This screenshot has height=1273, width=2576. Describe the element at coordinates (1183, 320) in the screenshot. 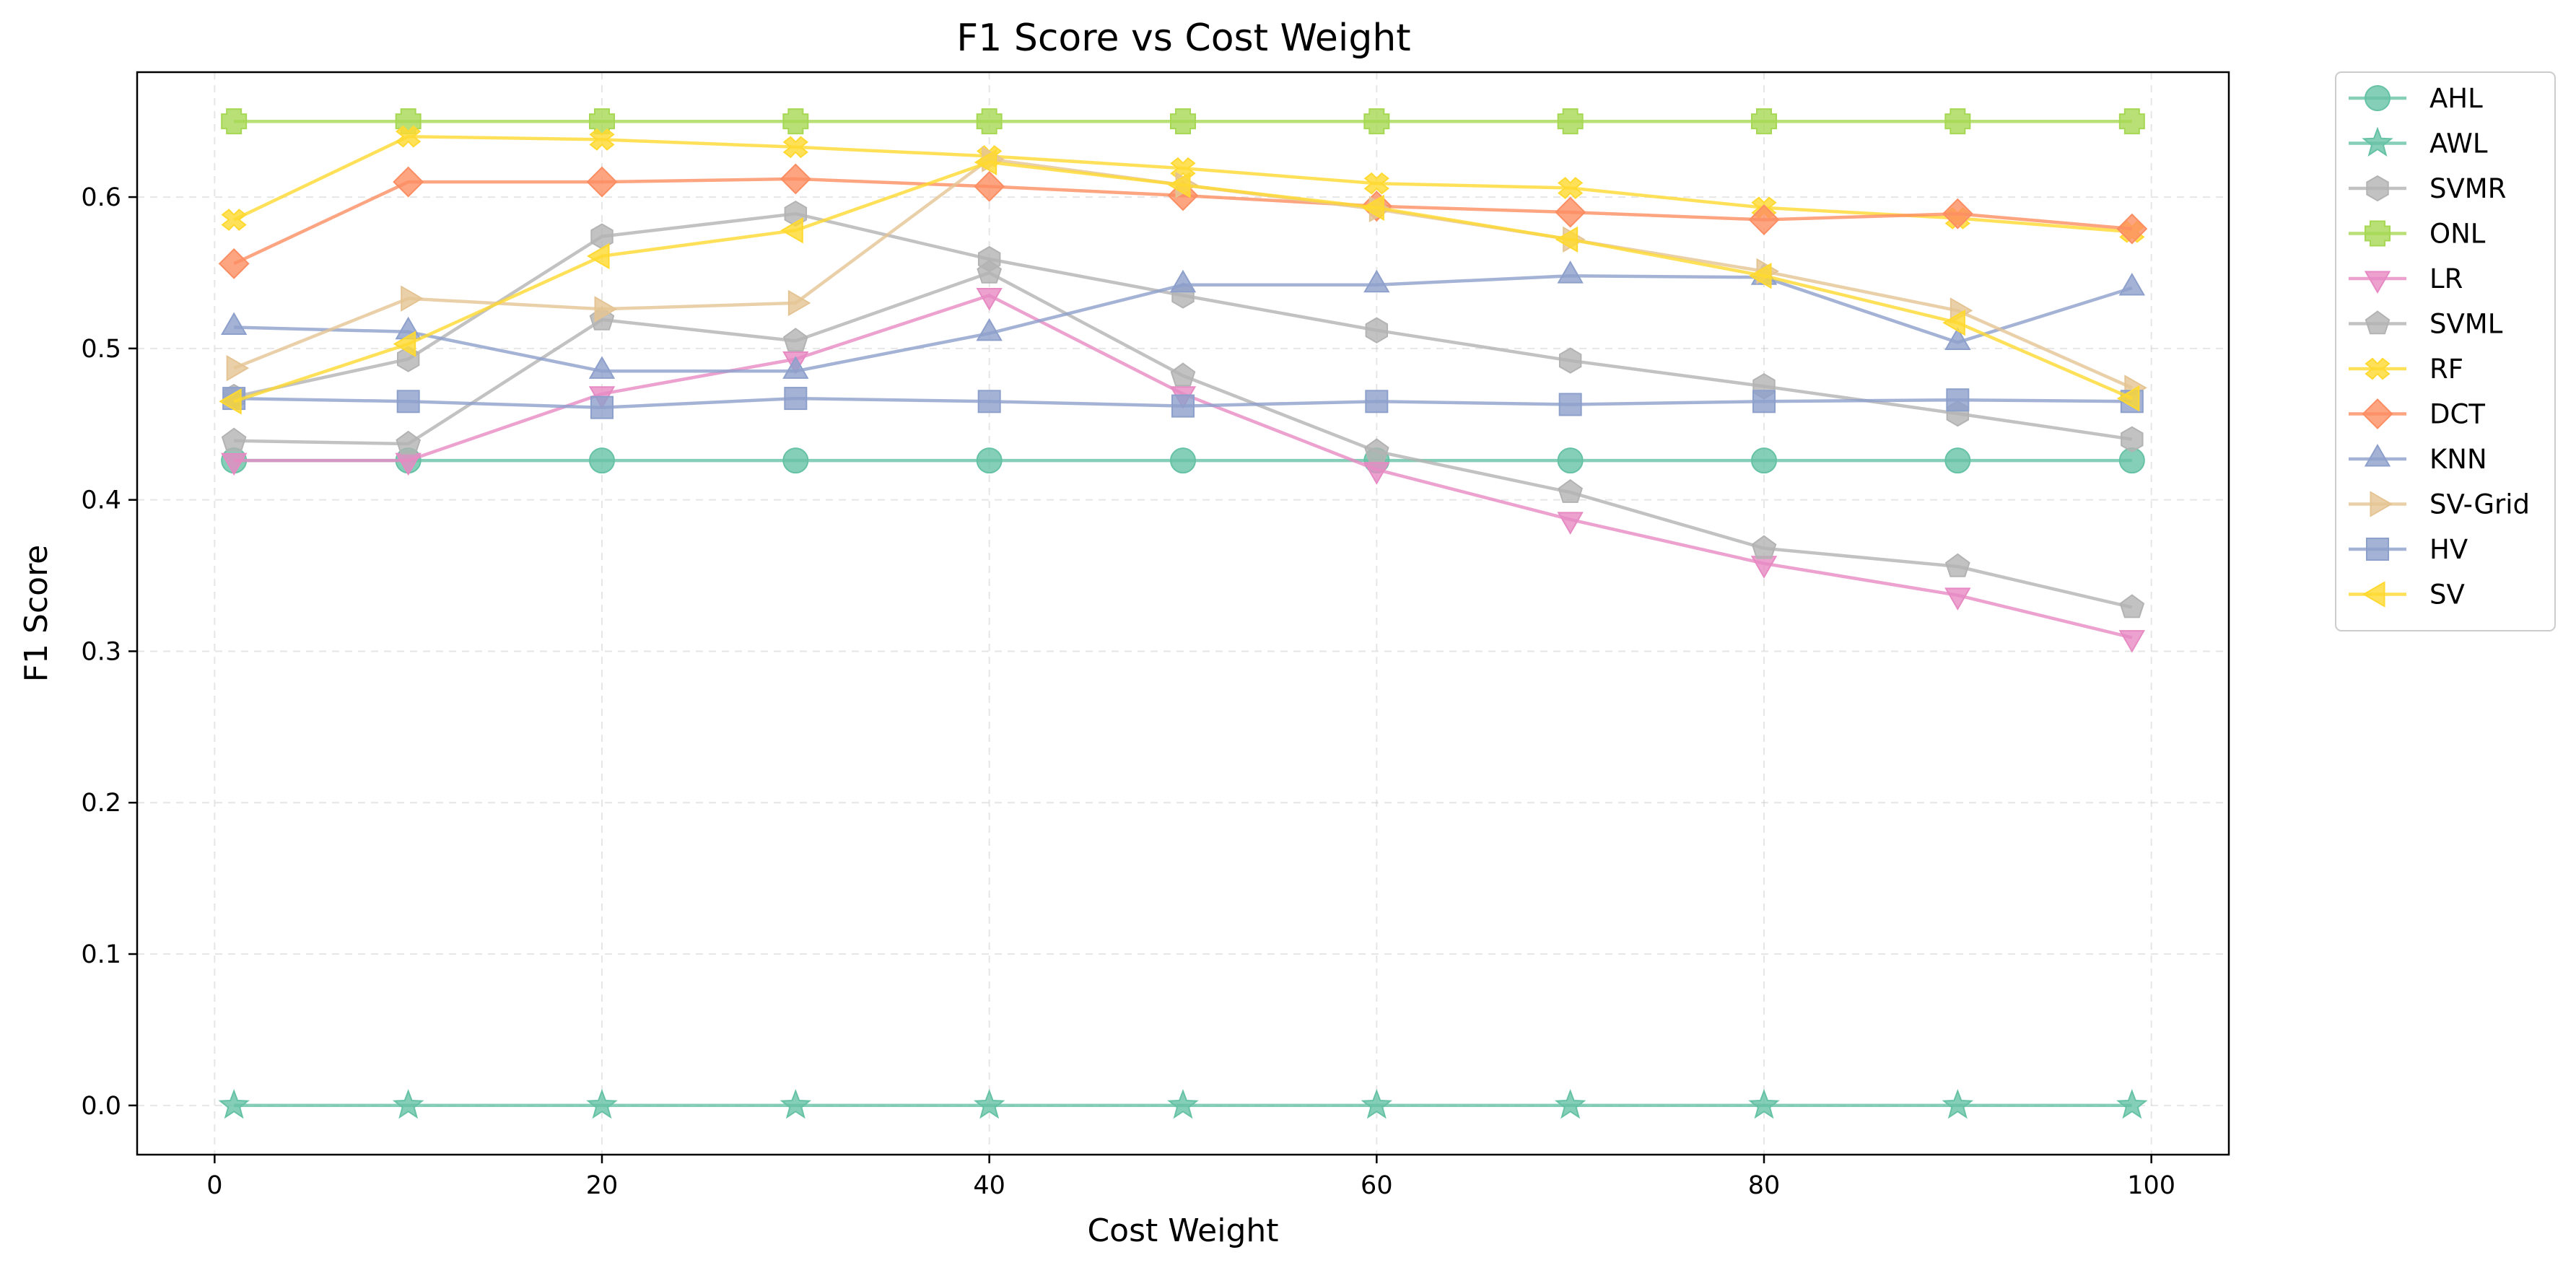

I see `series-knn` at that location.